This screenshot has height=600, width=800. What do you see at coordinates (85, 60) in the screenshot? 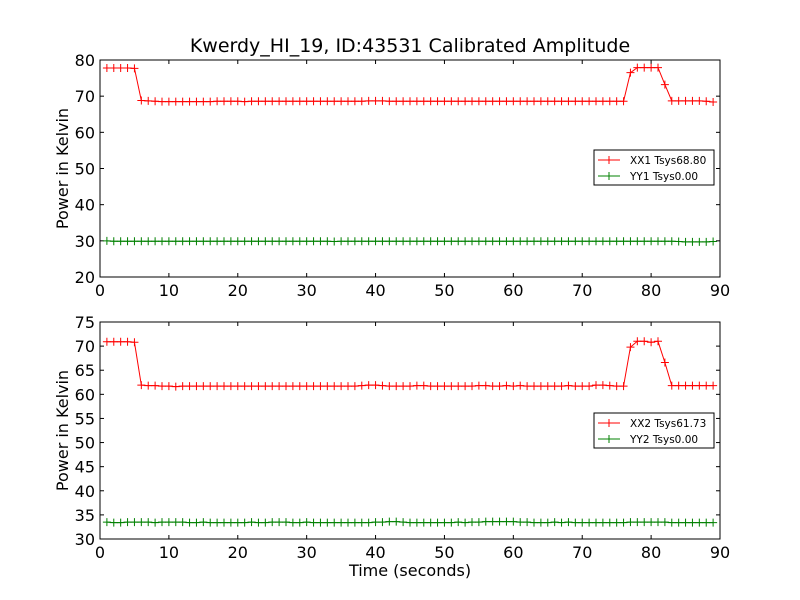
I see `y-tick-label: 80` at bounding box center [85, 60].